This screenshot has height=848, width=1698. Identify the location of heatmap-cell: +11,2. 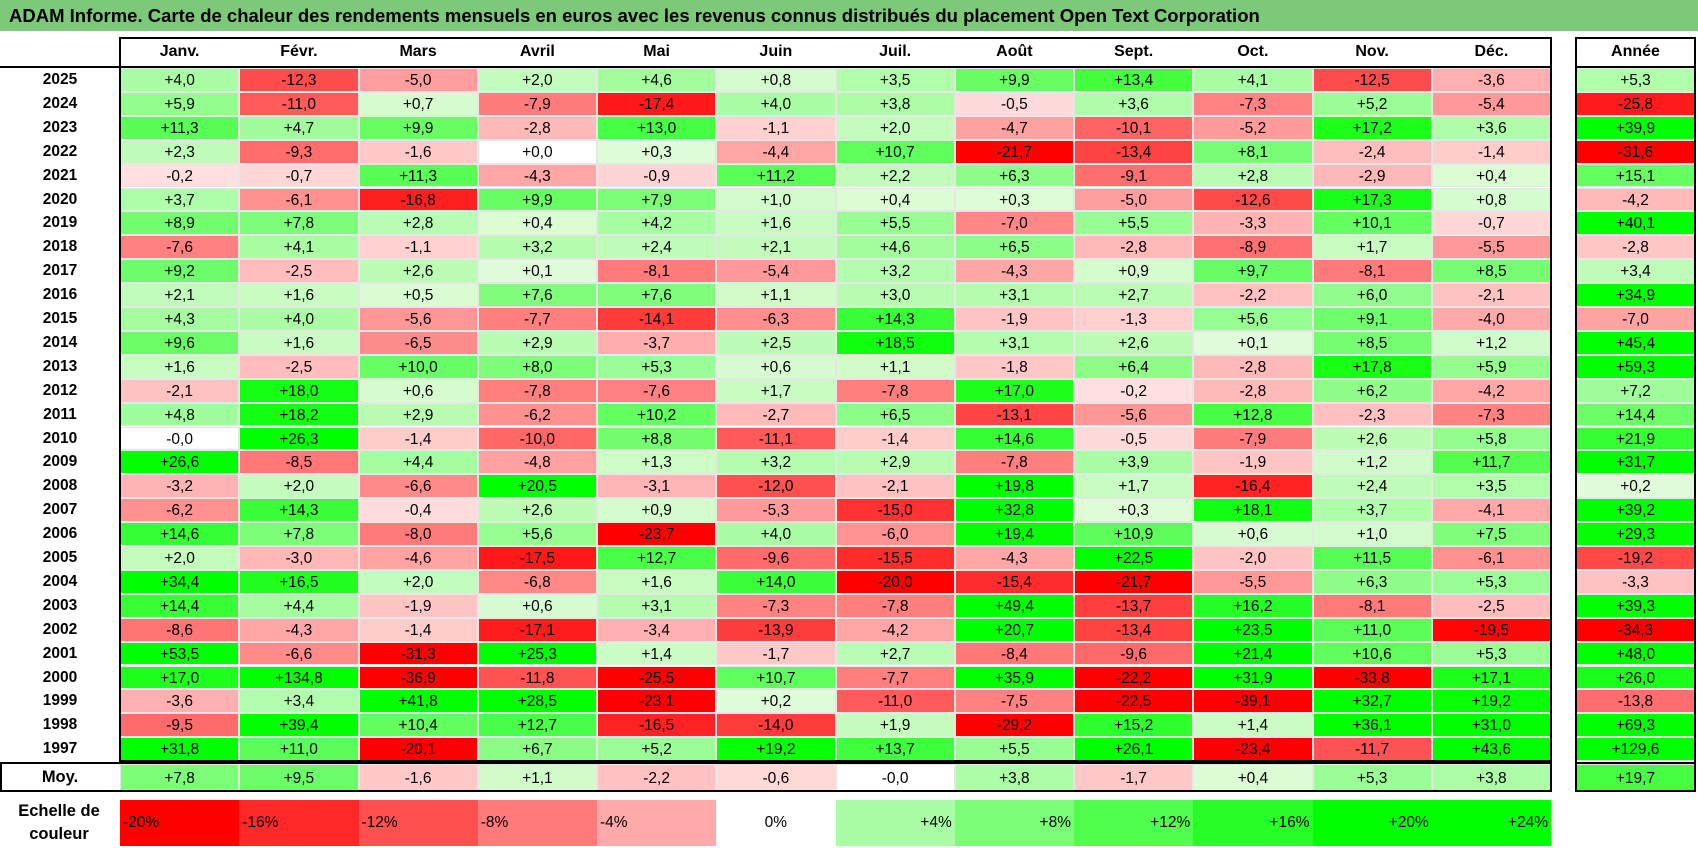
(776, 175).